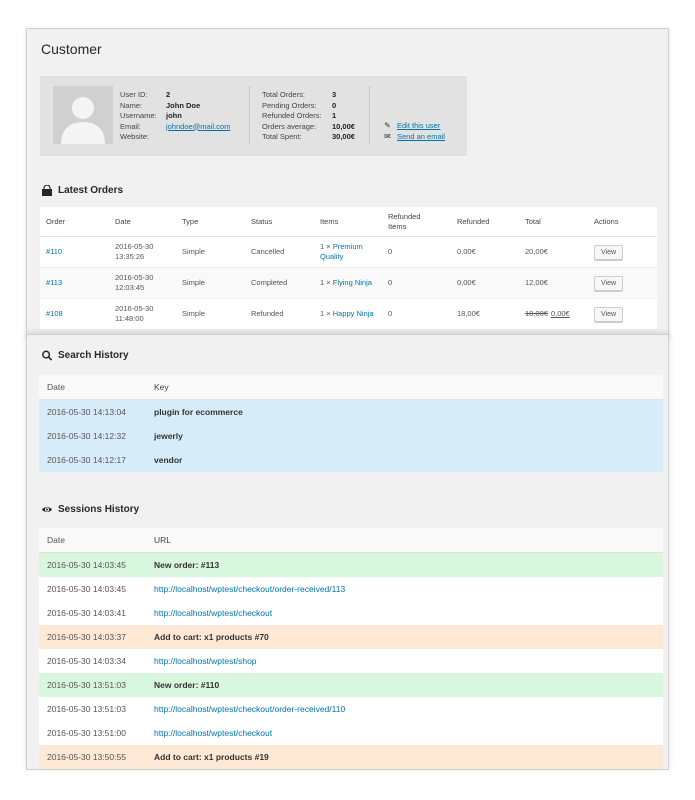 The image size is (695, 800). Describe the element at coordinates (56, 221) in the screenshot. I see `col-order: Order` at that location.